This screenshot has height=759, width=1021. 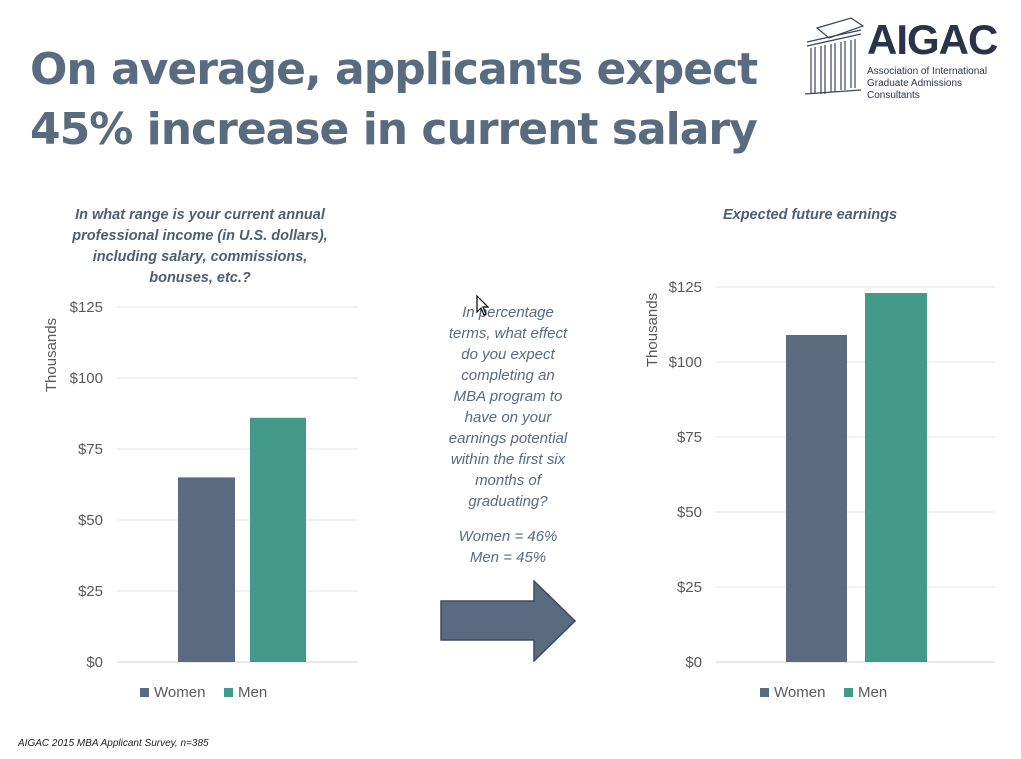 What do you see at coordinates (252, 692) in the screenshot?
I see `left-legend-label-men: Men` at bounding box center [252, 692].